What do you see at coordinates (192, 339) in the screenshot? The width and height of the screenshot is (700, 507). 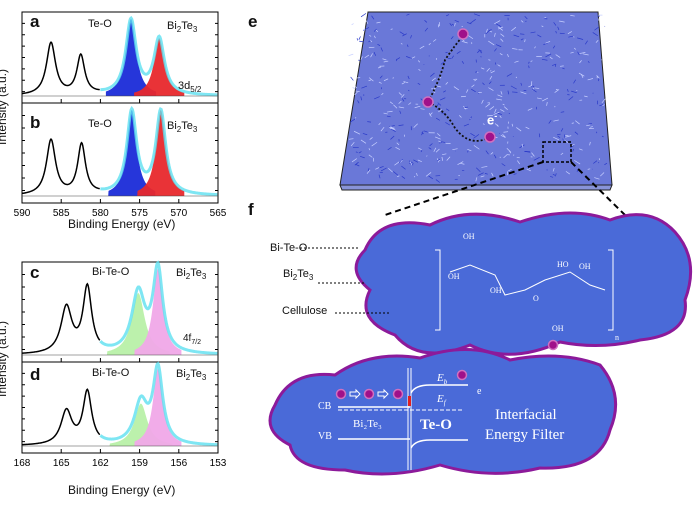 I see `label-orbital-c: 4f7/2` at bounding box center [192, 339].